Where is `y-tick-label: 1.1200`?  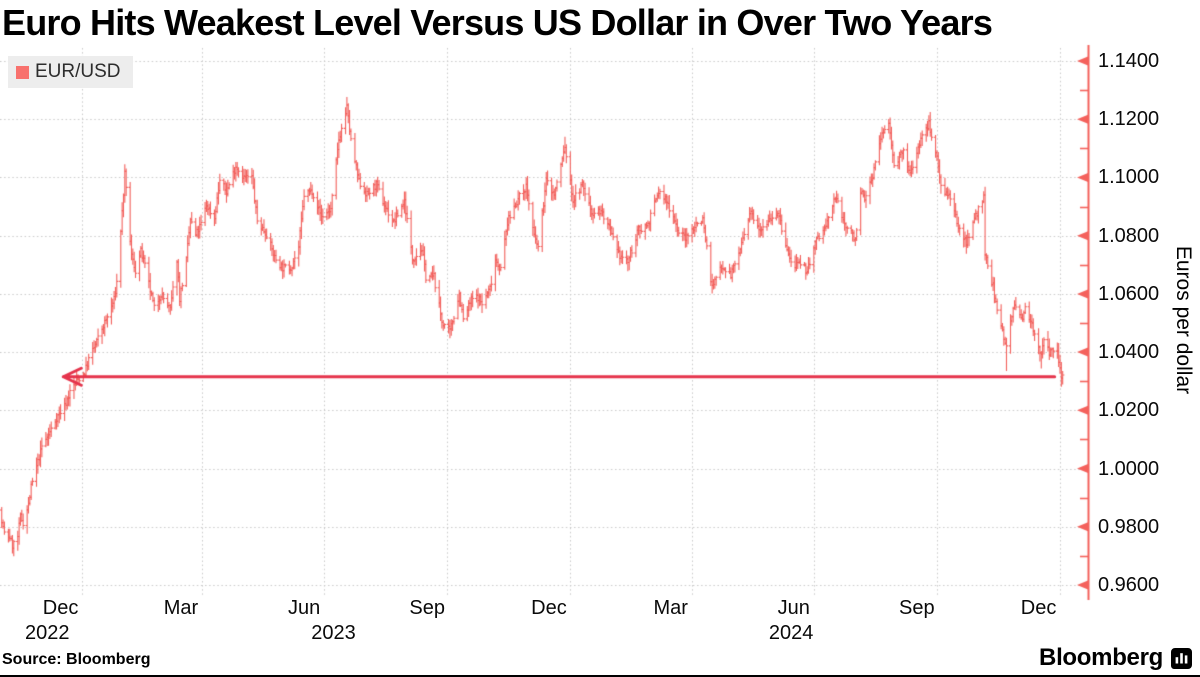
y-tick-label: 1.1200 is located at coordinates (1129, 119).